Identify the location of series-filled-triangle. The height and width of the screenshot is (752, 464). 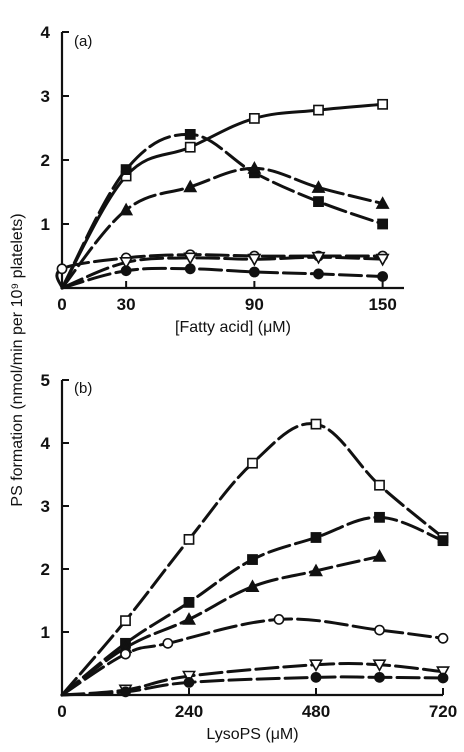
(225, 225).